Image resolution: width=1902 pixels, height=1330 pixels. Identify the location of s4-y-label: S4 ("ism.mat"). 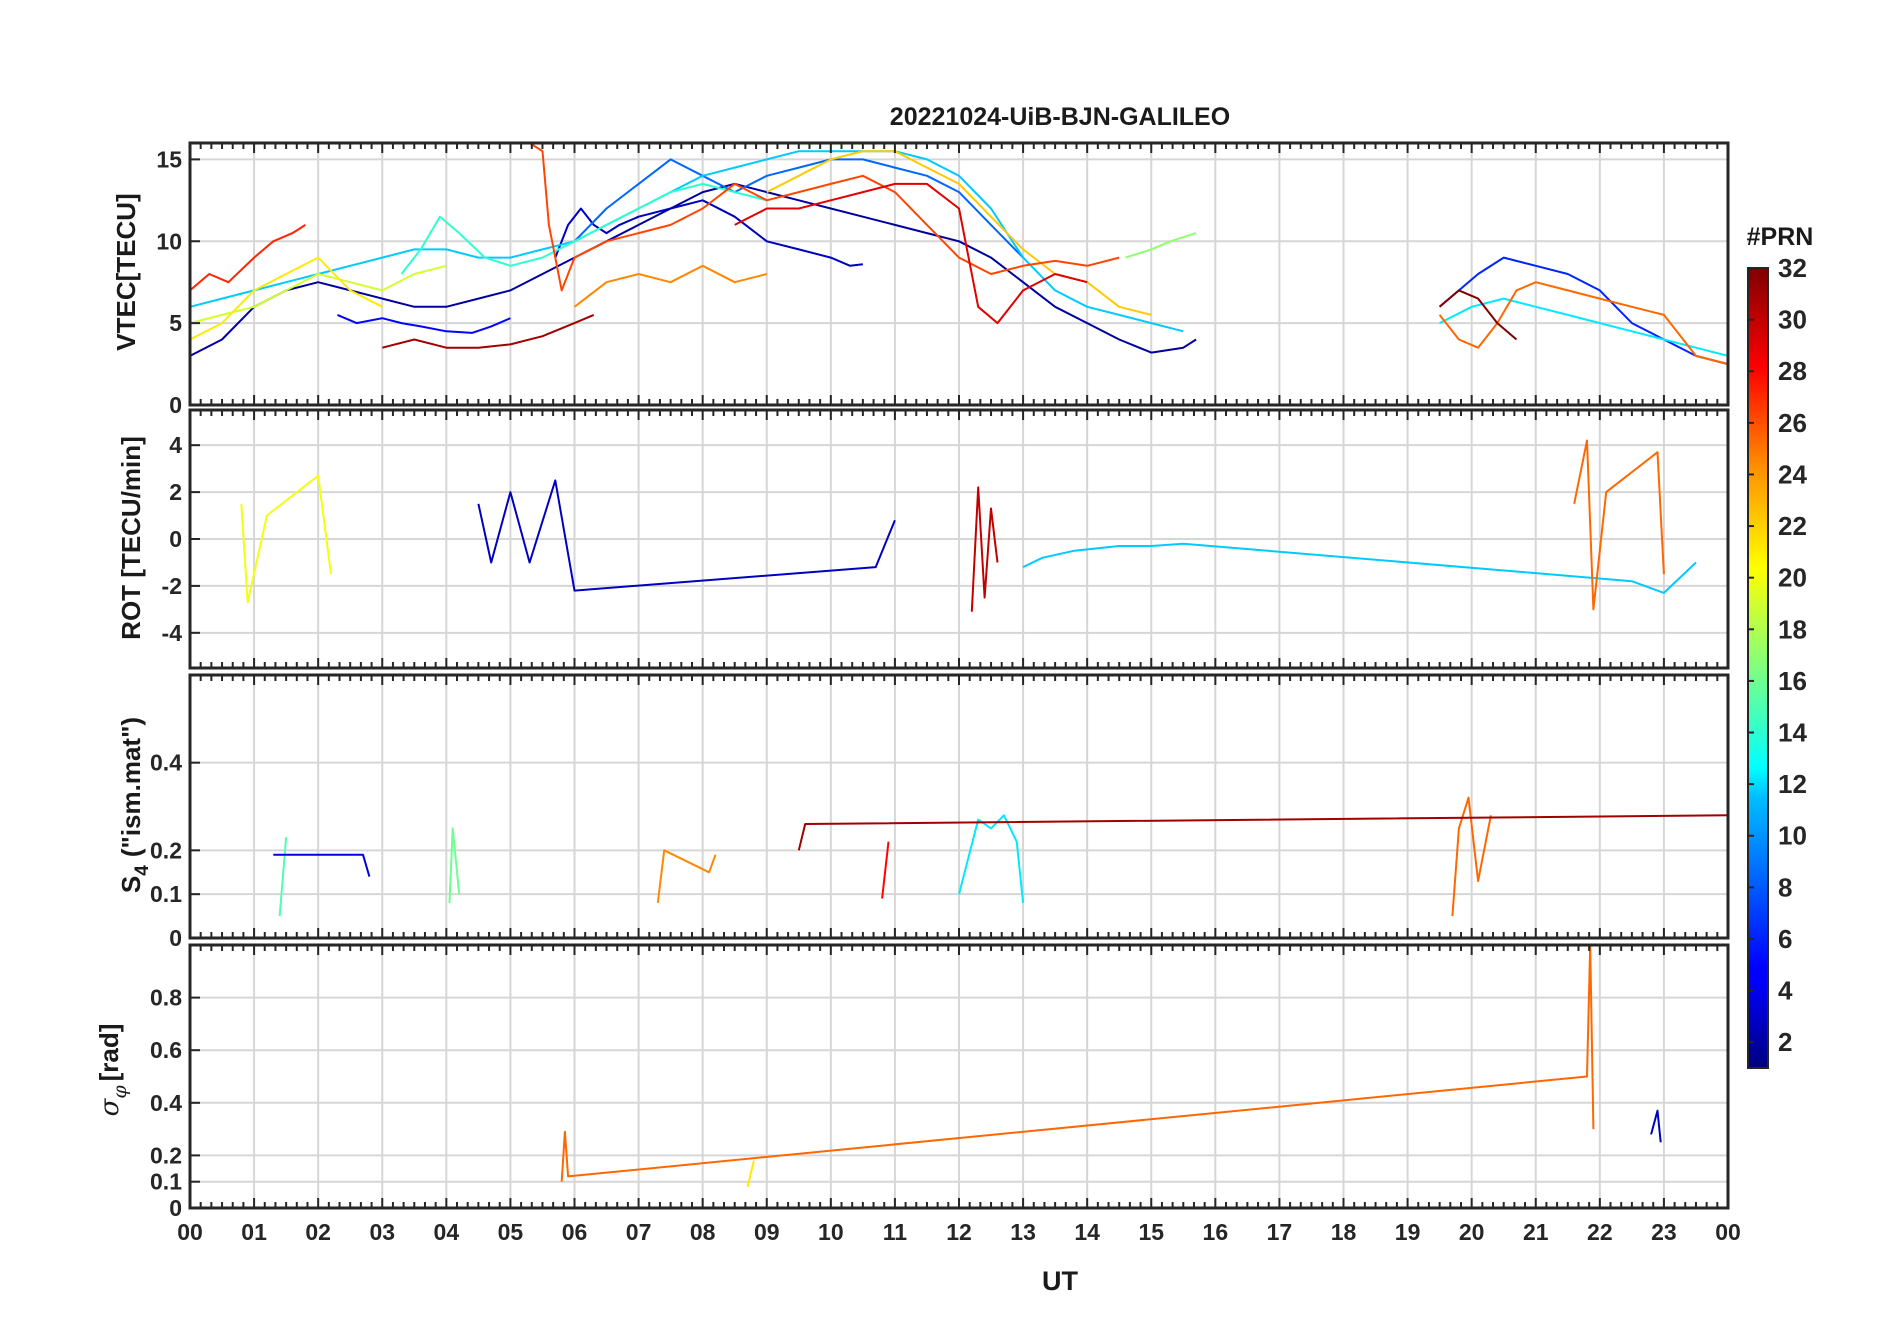
(134, 805).